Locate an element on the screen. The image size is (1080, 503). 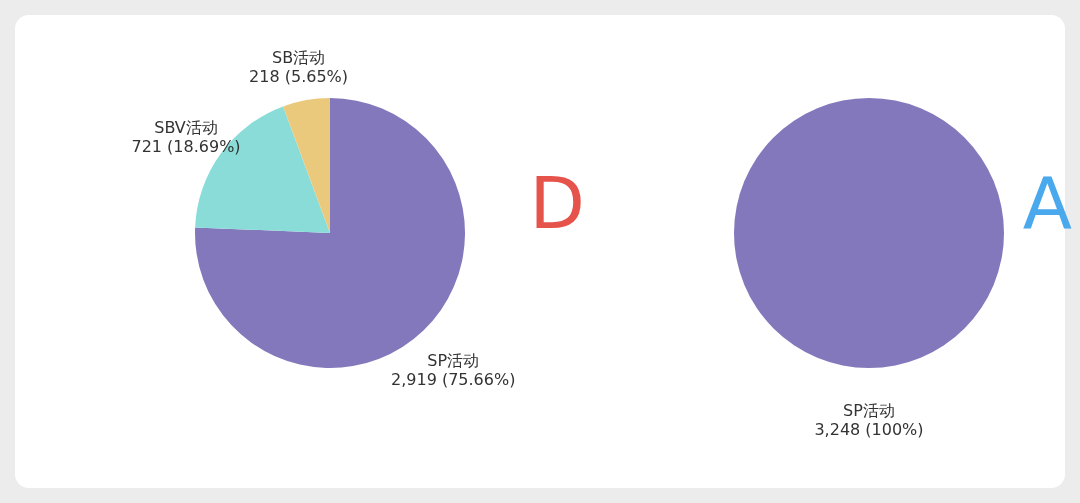
text: D is located at coordinates (557, 203).